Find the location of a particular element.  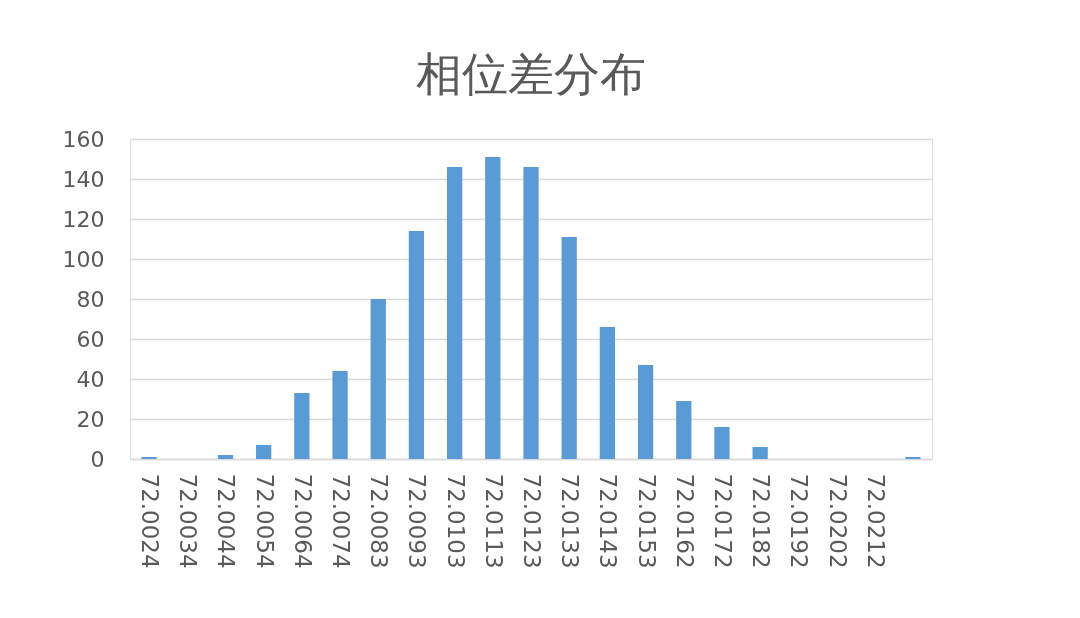

x-tick-label: 72.0083 is located at coordinates (379, 521).